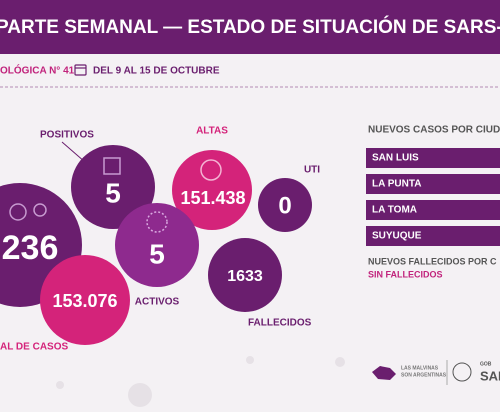 This screenshot has height=412, width=500. Describe the element at coordinates (157, 222) in the screenshot. I see `virus-icon` at that location.